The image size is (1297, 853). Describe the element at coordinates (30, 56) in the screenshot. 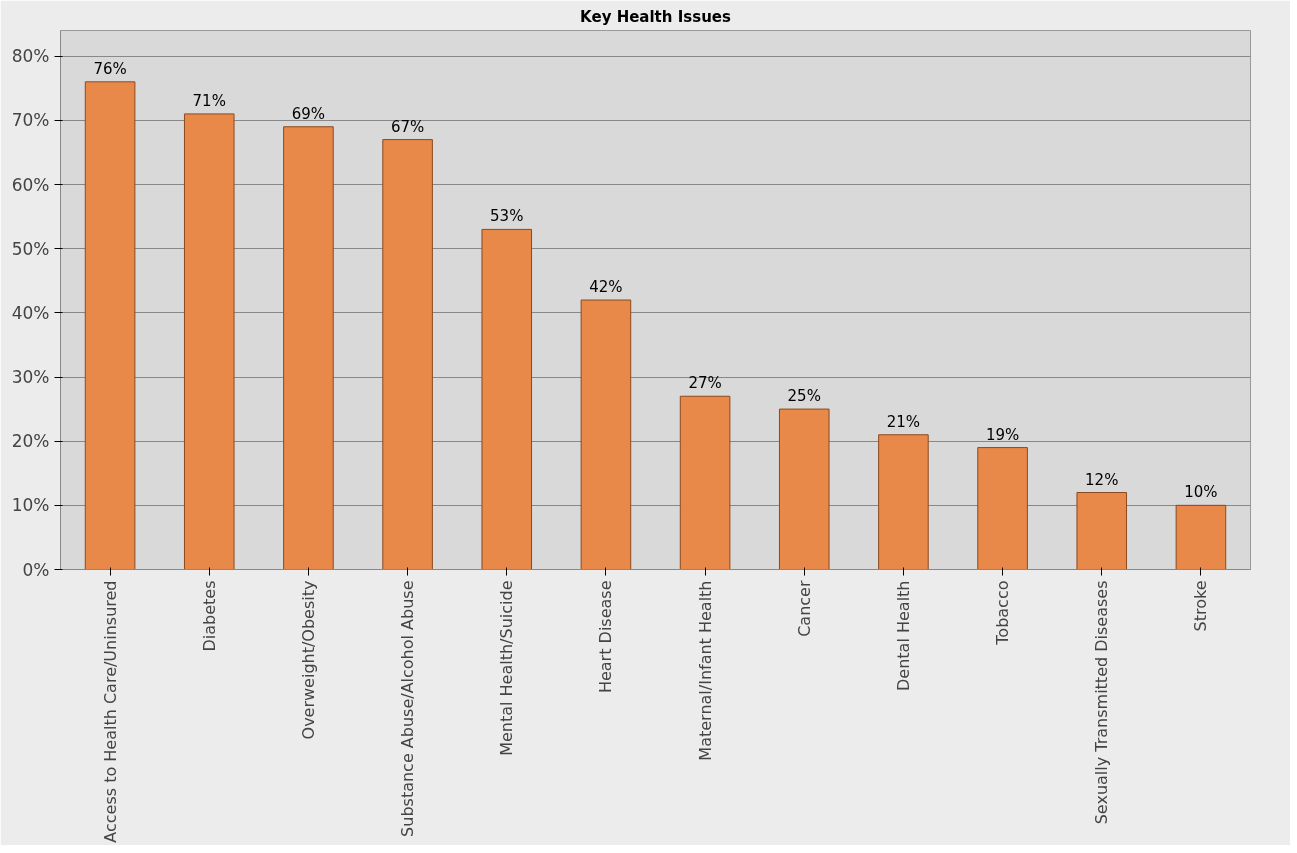

I see `y-tick-label: 80%` at that location.